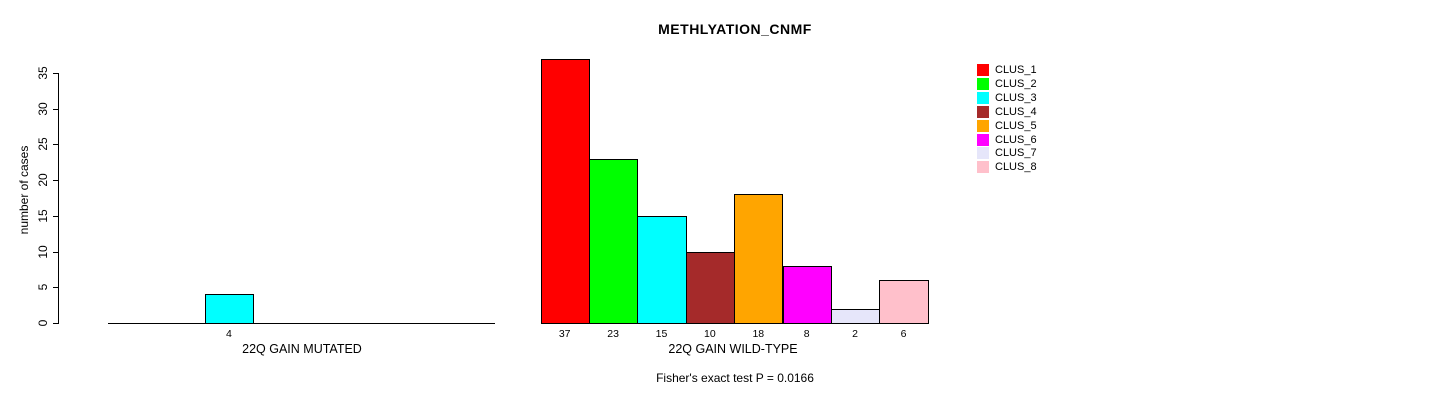 This screenshot has width=1440, height=400. What do you see at coordinates (1016, 125) in the screenshot?
I see `legend-label-clus_5: CLUS_5` at bounding box center [1016, 125].